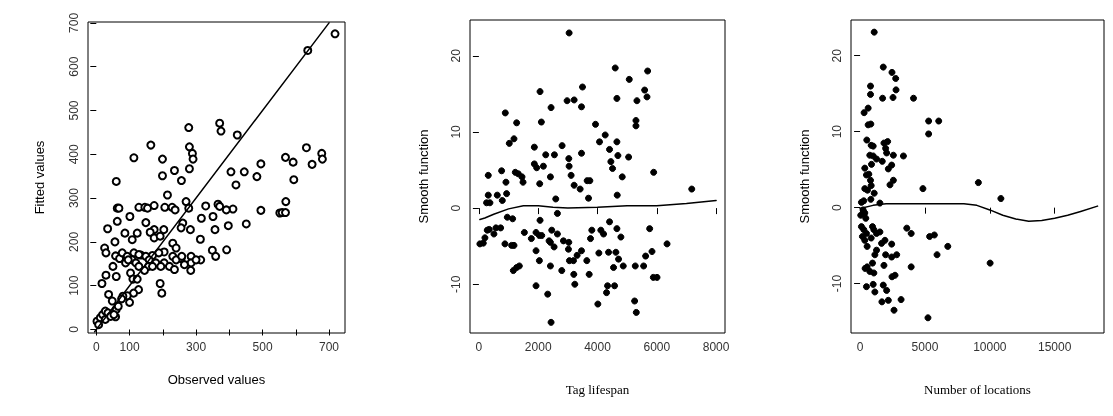 Image resolution: width=1113 pixels, height=416 pixels. I want to click on x-tick-label: 6000, so click(657, 347).